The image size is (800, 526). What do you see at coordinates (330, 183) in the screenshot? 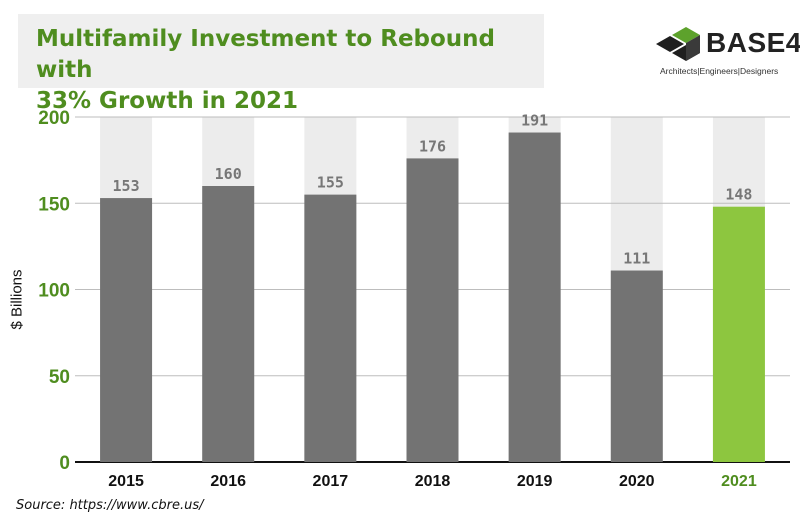
I see `data-label-2017: 155` at bounding box center [330, 183].